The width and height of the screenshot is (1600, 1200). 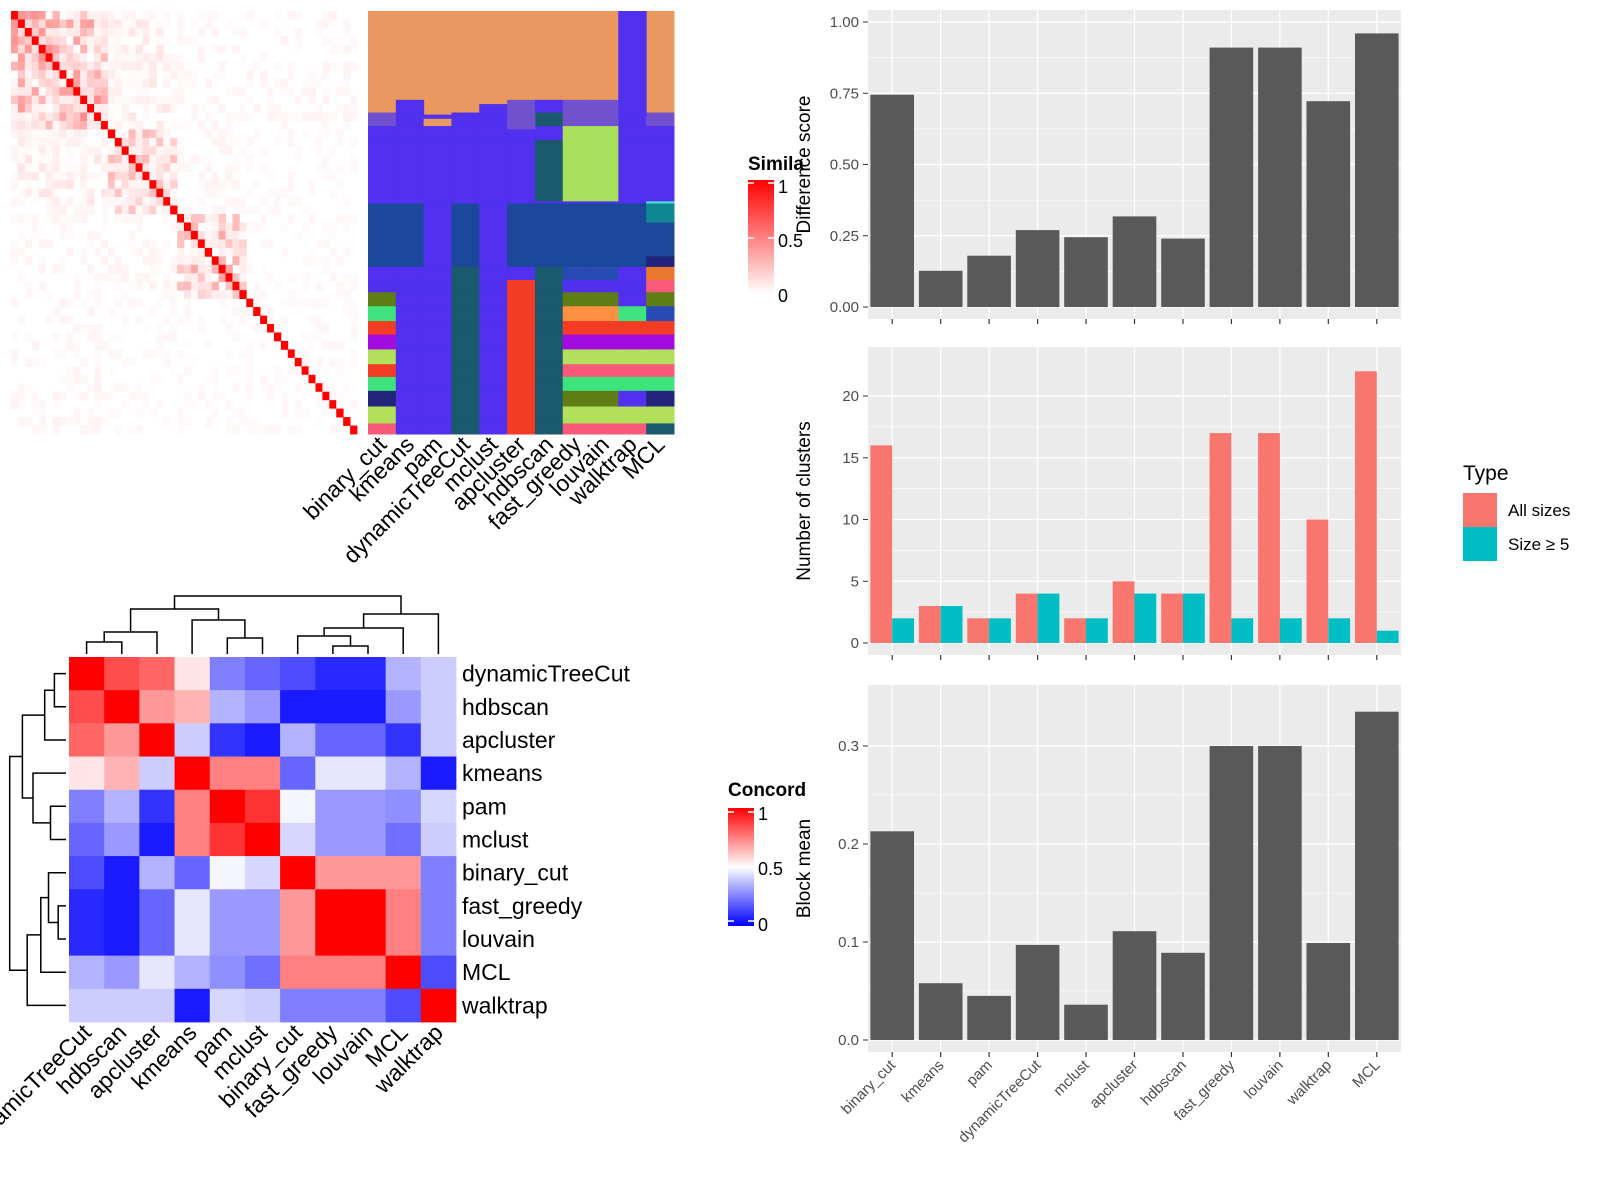 What do you see at coordinates (855, 643) in the screenshot?
I see `y-tick-label: 0` at bounding box center [855, 643].